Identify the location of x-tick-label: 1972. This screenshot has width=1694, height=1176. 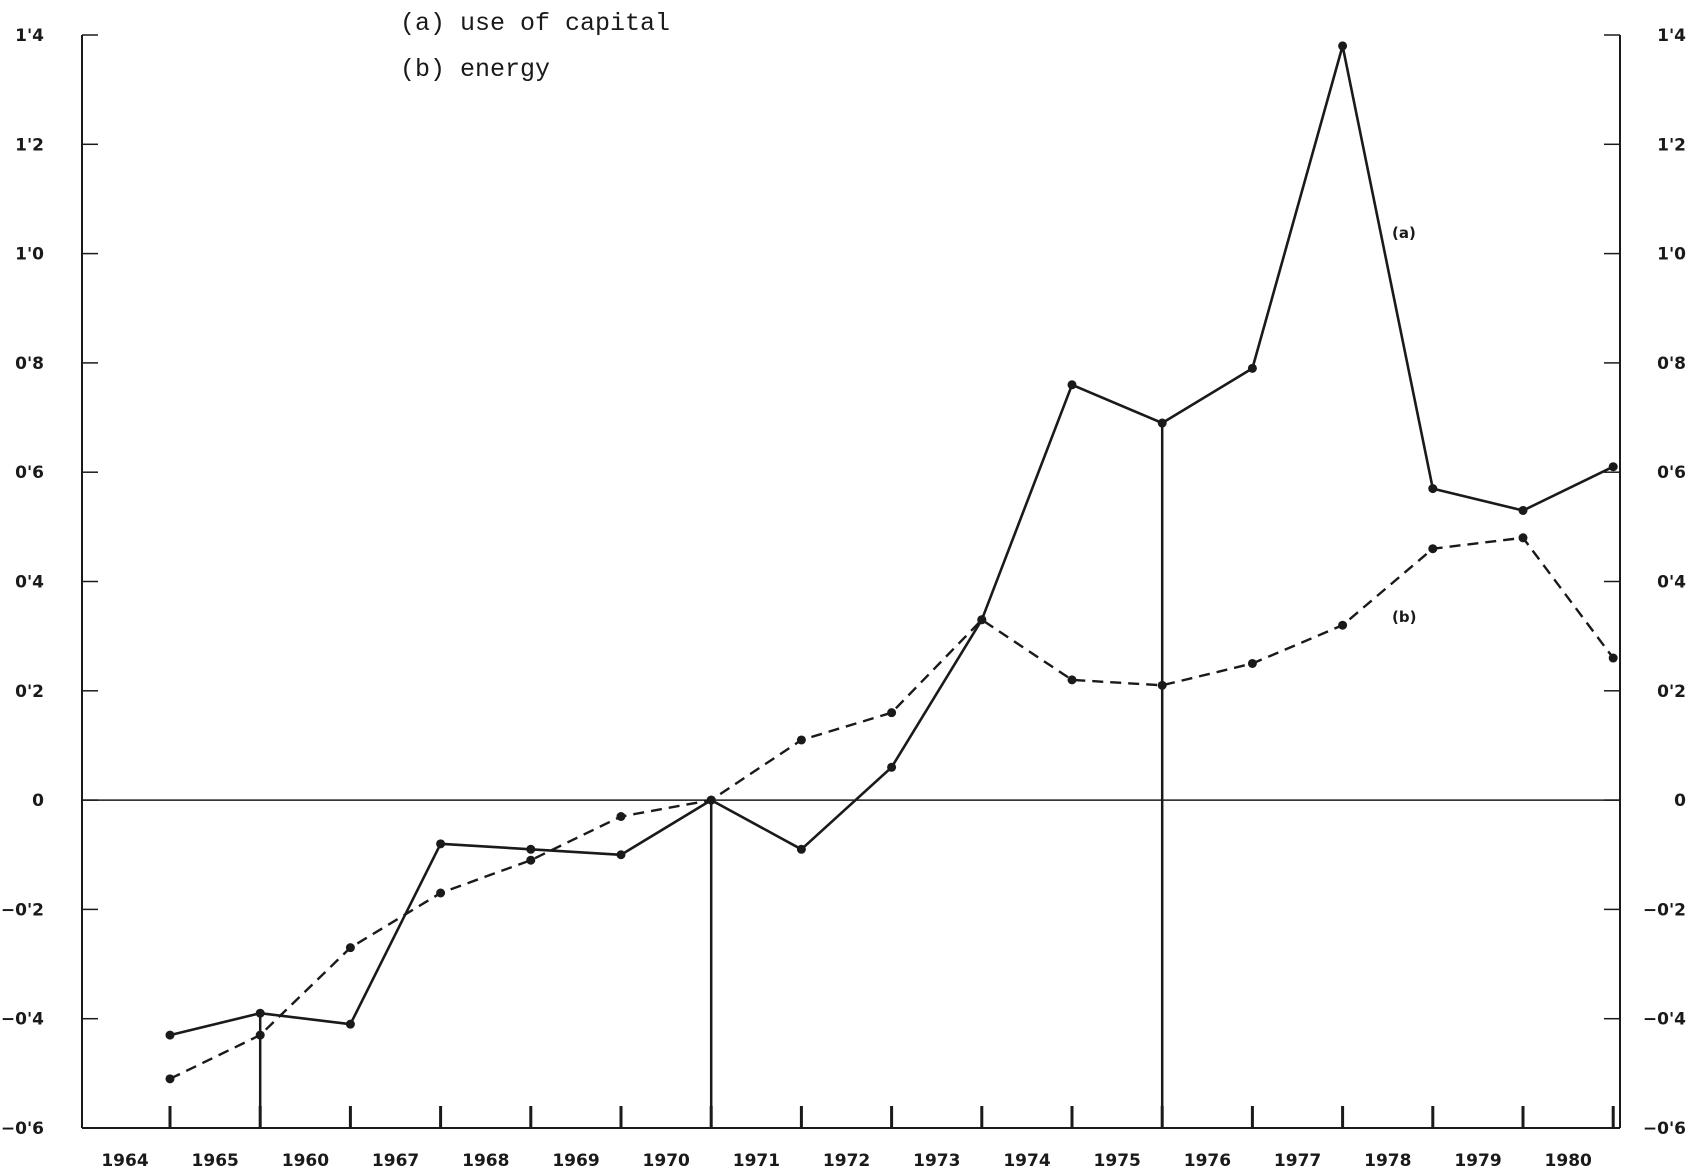
(846, 1161).